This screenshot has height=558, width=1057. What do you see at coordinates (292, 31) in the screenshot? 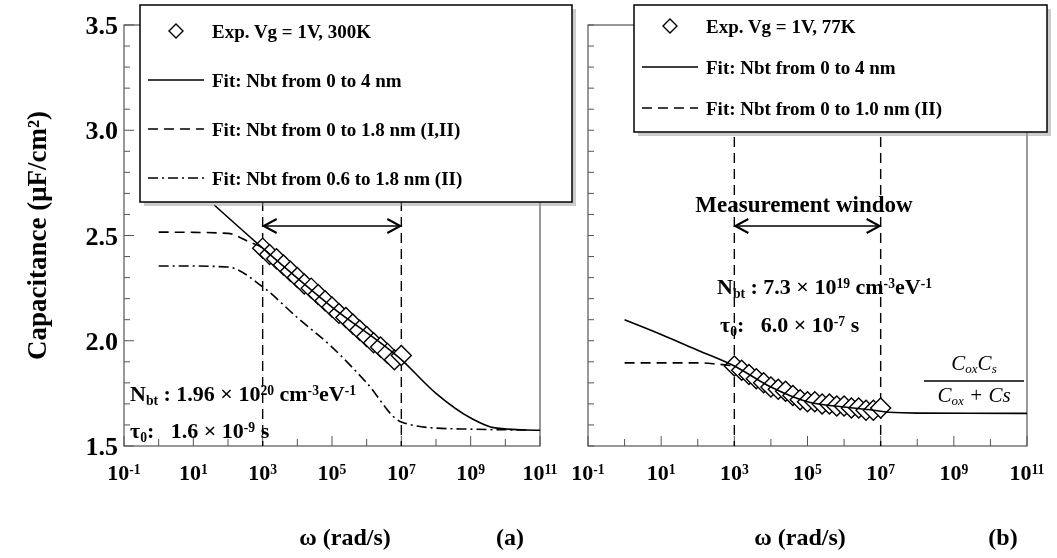
I see `legend-label: Exp. Vg = 1V, 300K` at bounding box center [292, 31].